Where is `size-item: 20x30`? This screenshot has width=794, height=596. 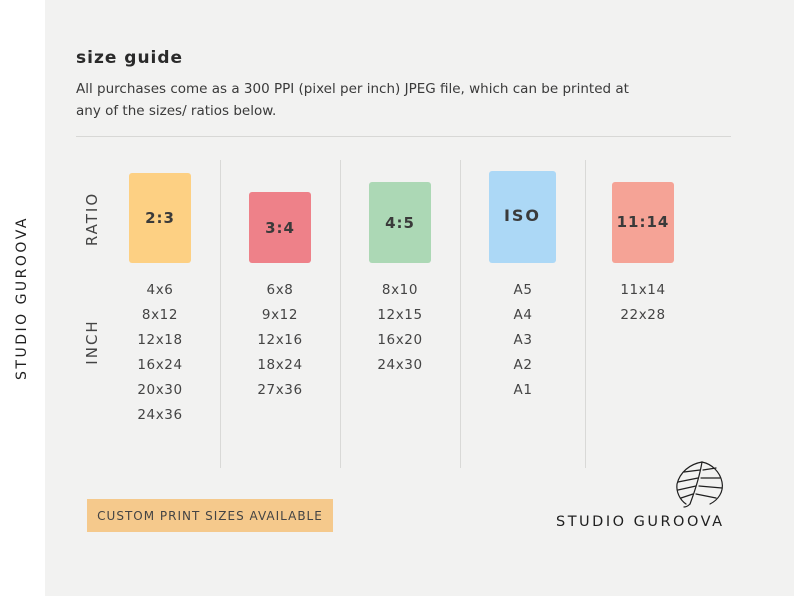 size-item: 20x30 is located at coordinates (160, 390).